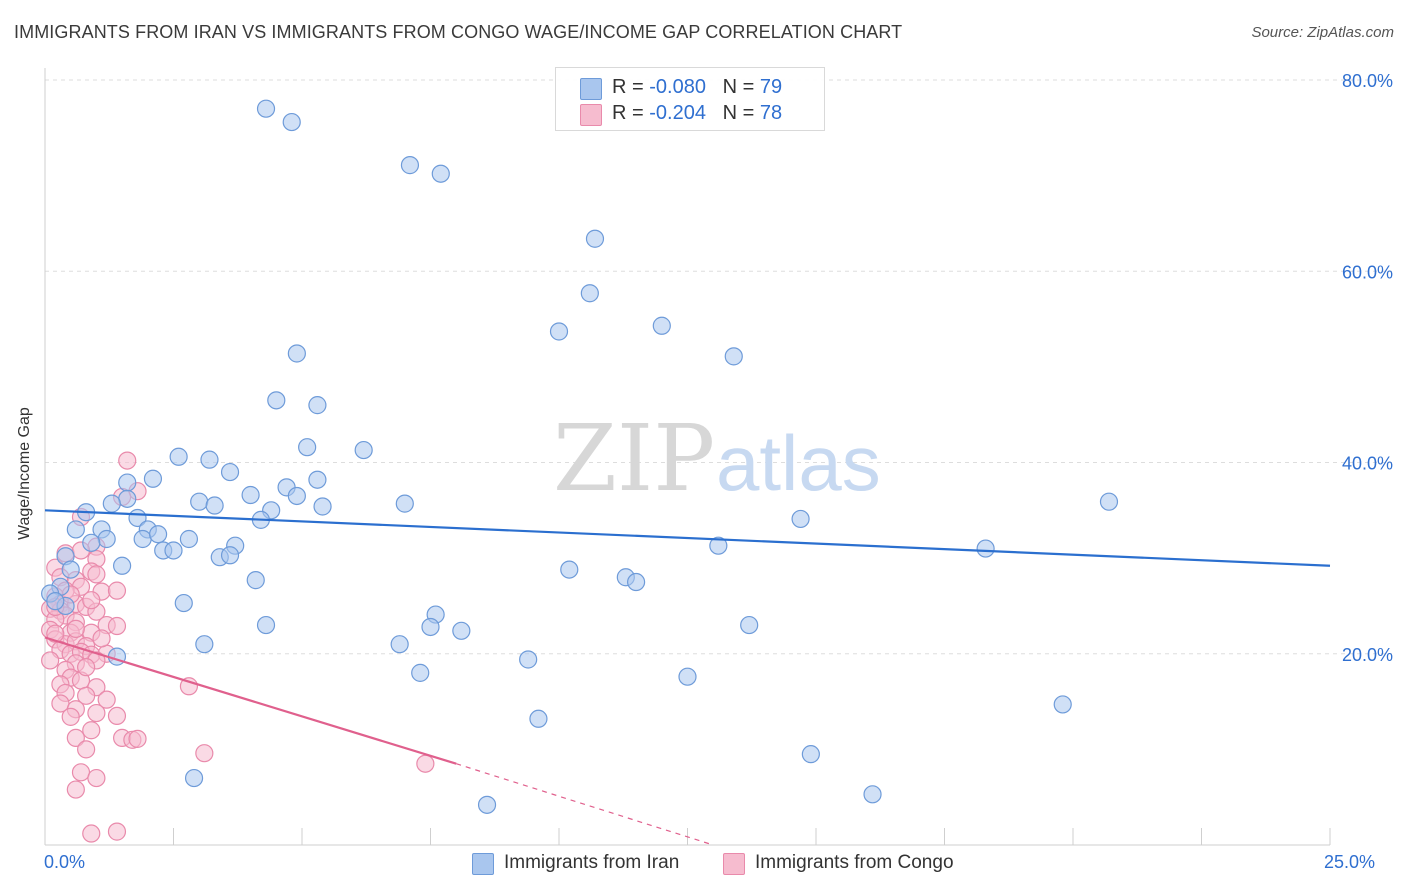  Describe the element at coordinates (634, 458) in the screenshot. I see `watermark-zip: ZIP` at that location.